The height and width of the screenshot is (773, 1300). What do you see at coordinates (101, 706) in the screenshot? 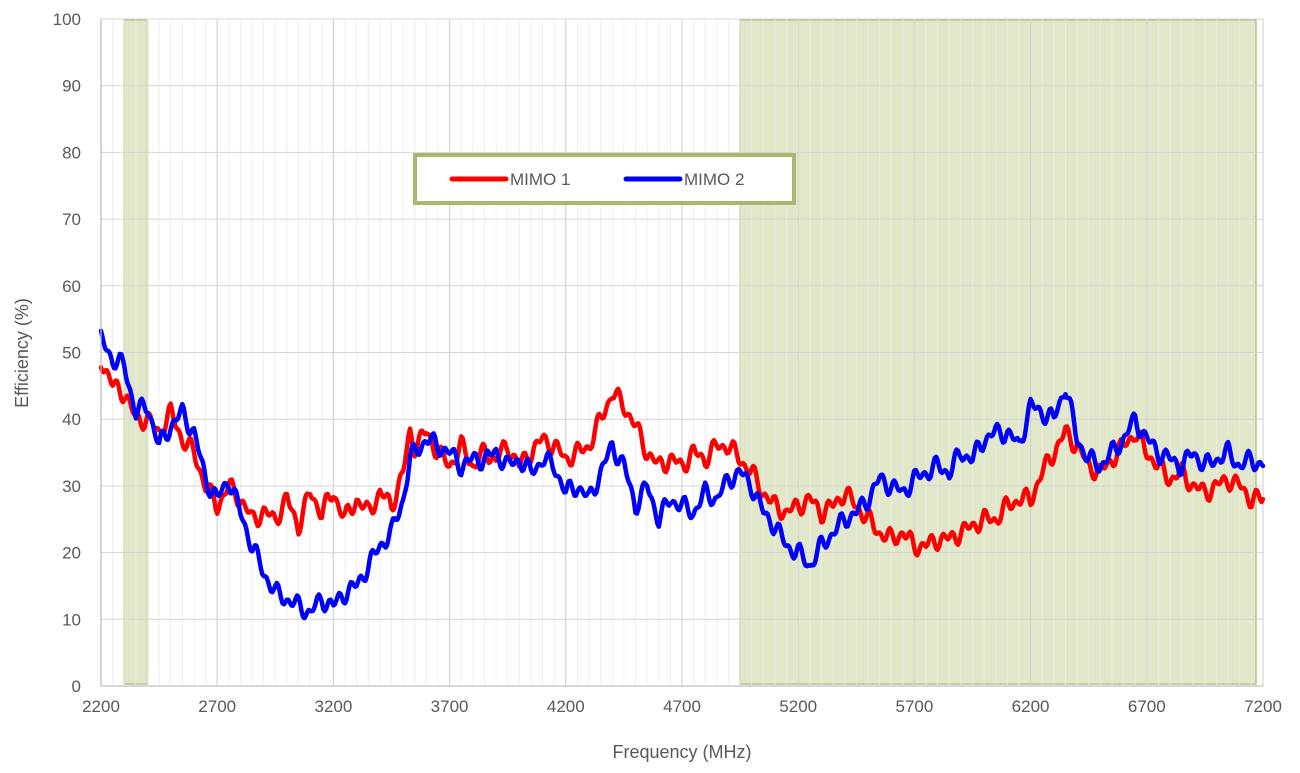
I see `x-tick-label: 2200` at bounding box center [101, 706].